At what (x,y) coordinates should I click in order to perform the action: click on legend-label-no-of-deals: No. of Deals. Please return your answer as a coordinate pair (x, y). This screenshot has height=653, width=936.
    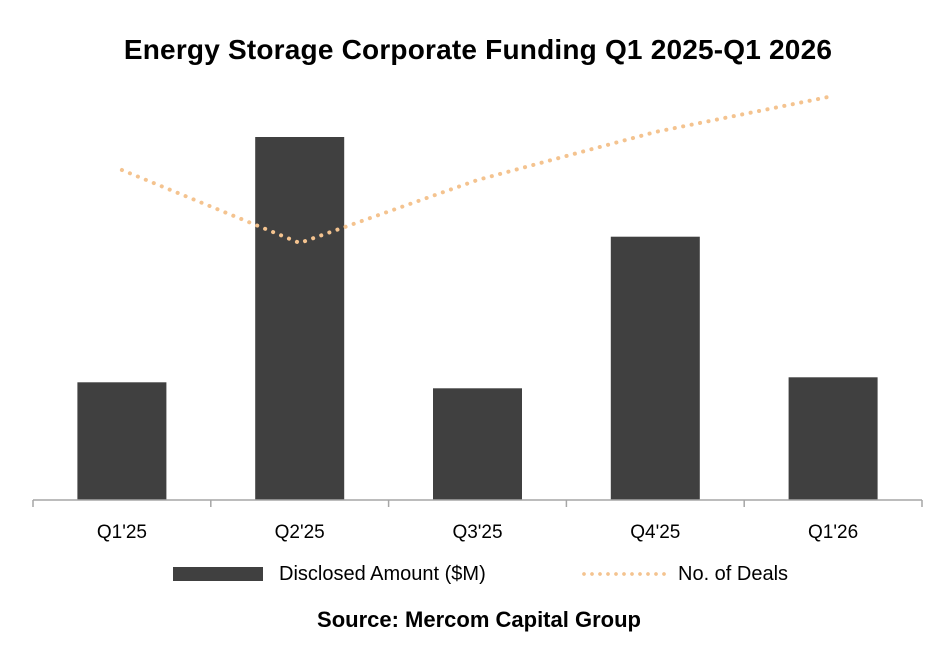
    Looking at the image, I should click on (733, 573).